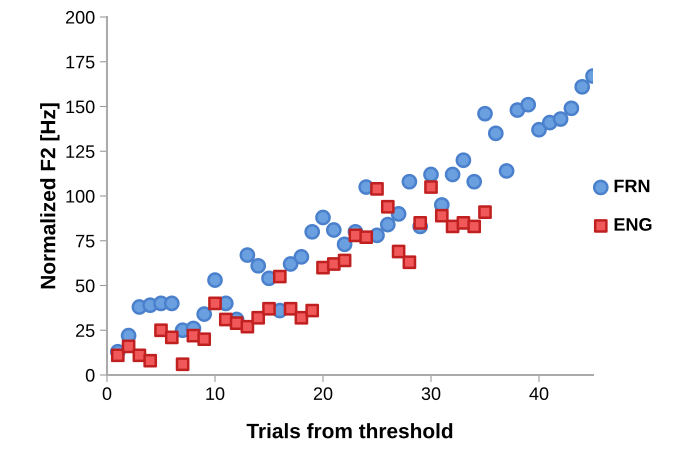  What do you see at coordinates (633, 224) in the screenshot?
I see `legend-label: ENG` at bounding box center [633, 224].